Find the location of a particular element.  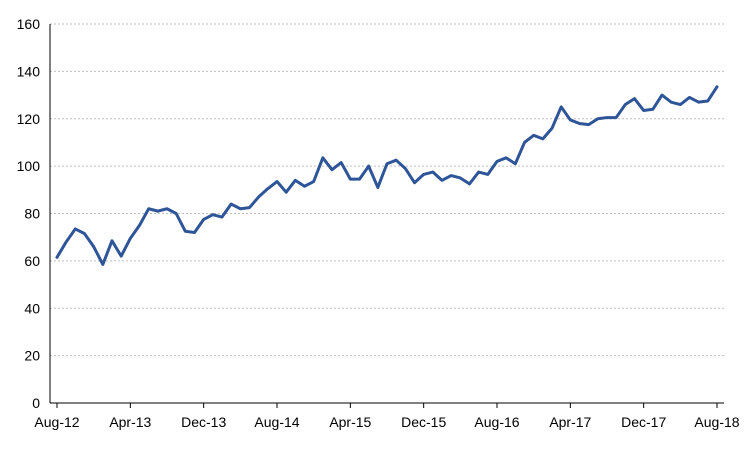

x-tick-label: Dec-15 is located at coordinates (423, 422).